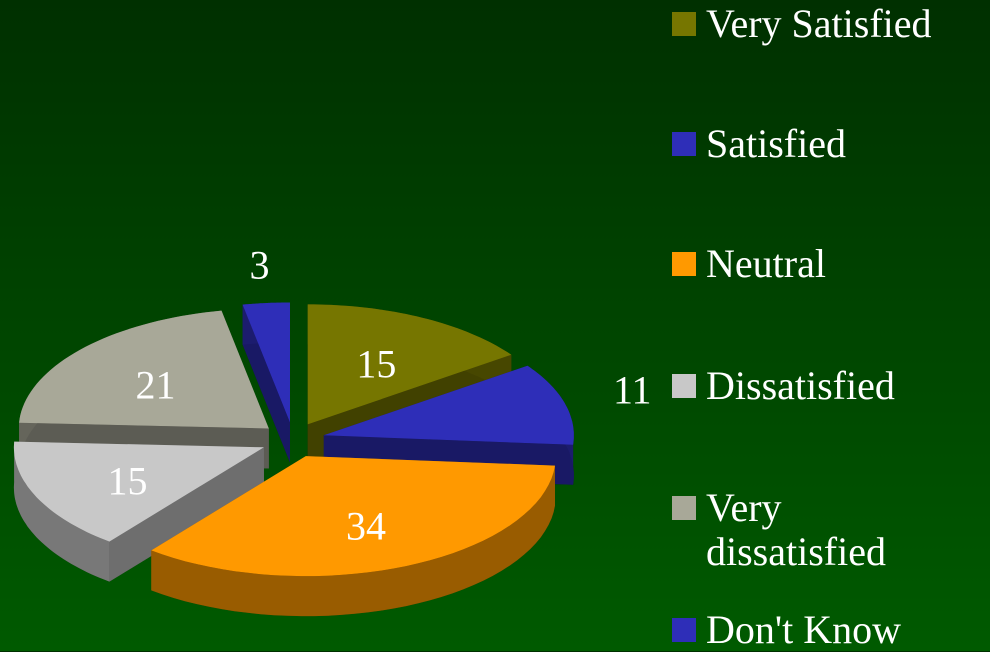  I want to click on legend-label: Don't Know, so click(803, 629).